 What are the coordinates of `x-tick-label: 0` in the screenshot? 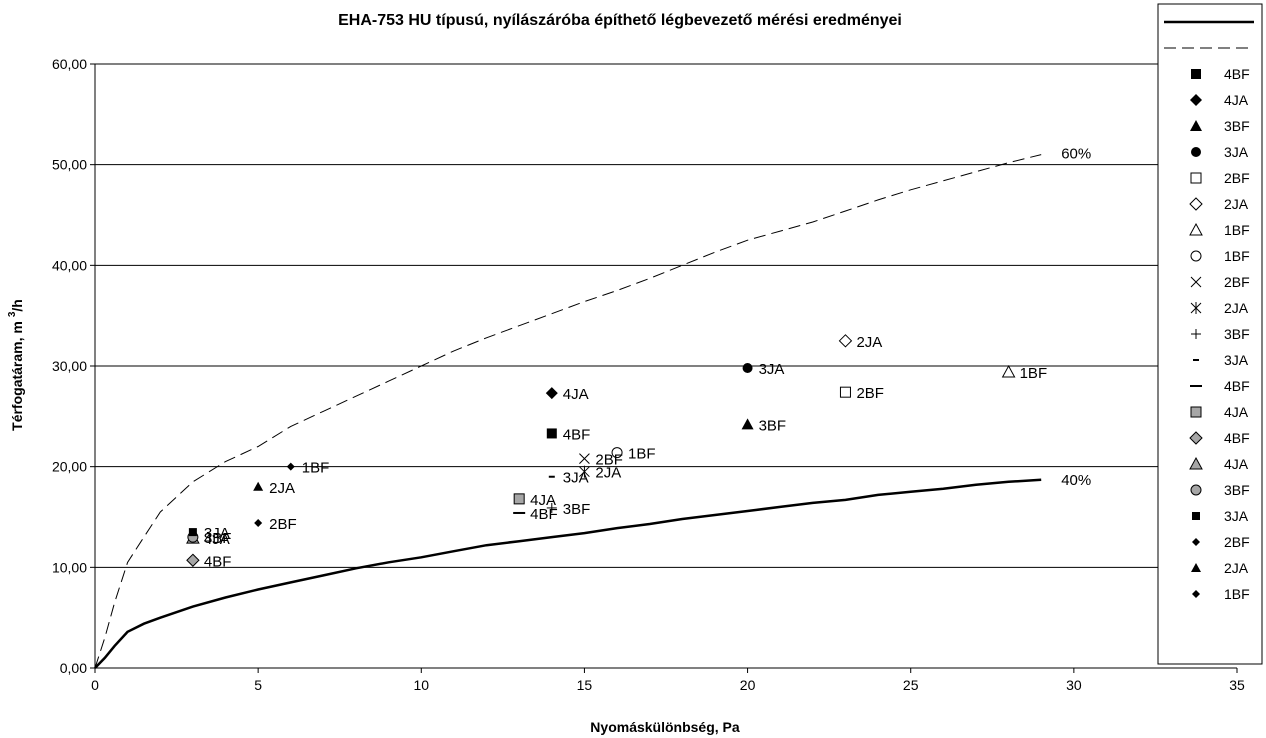 It's located at (95, 685).